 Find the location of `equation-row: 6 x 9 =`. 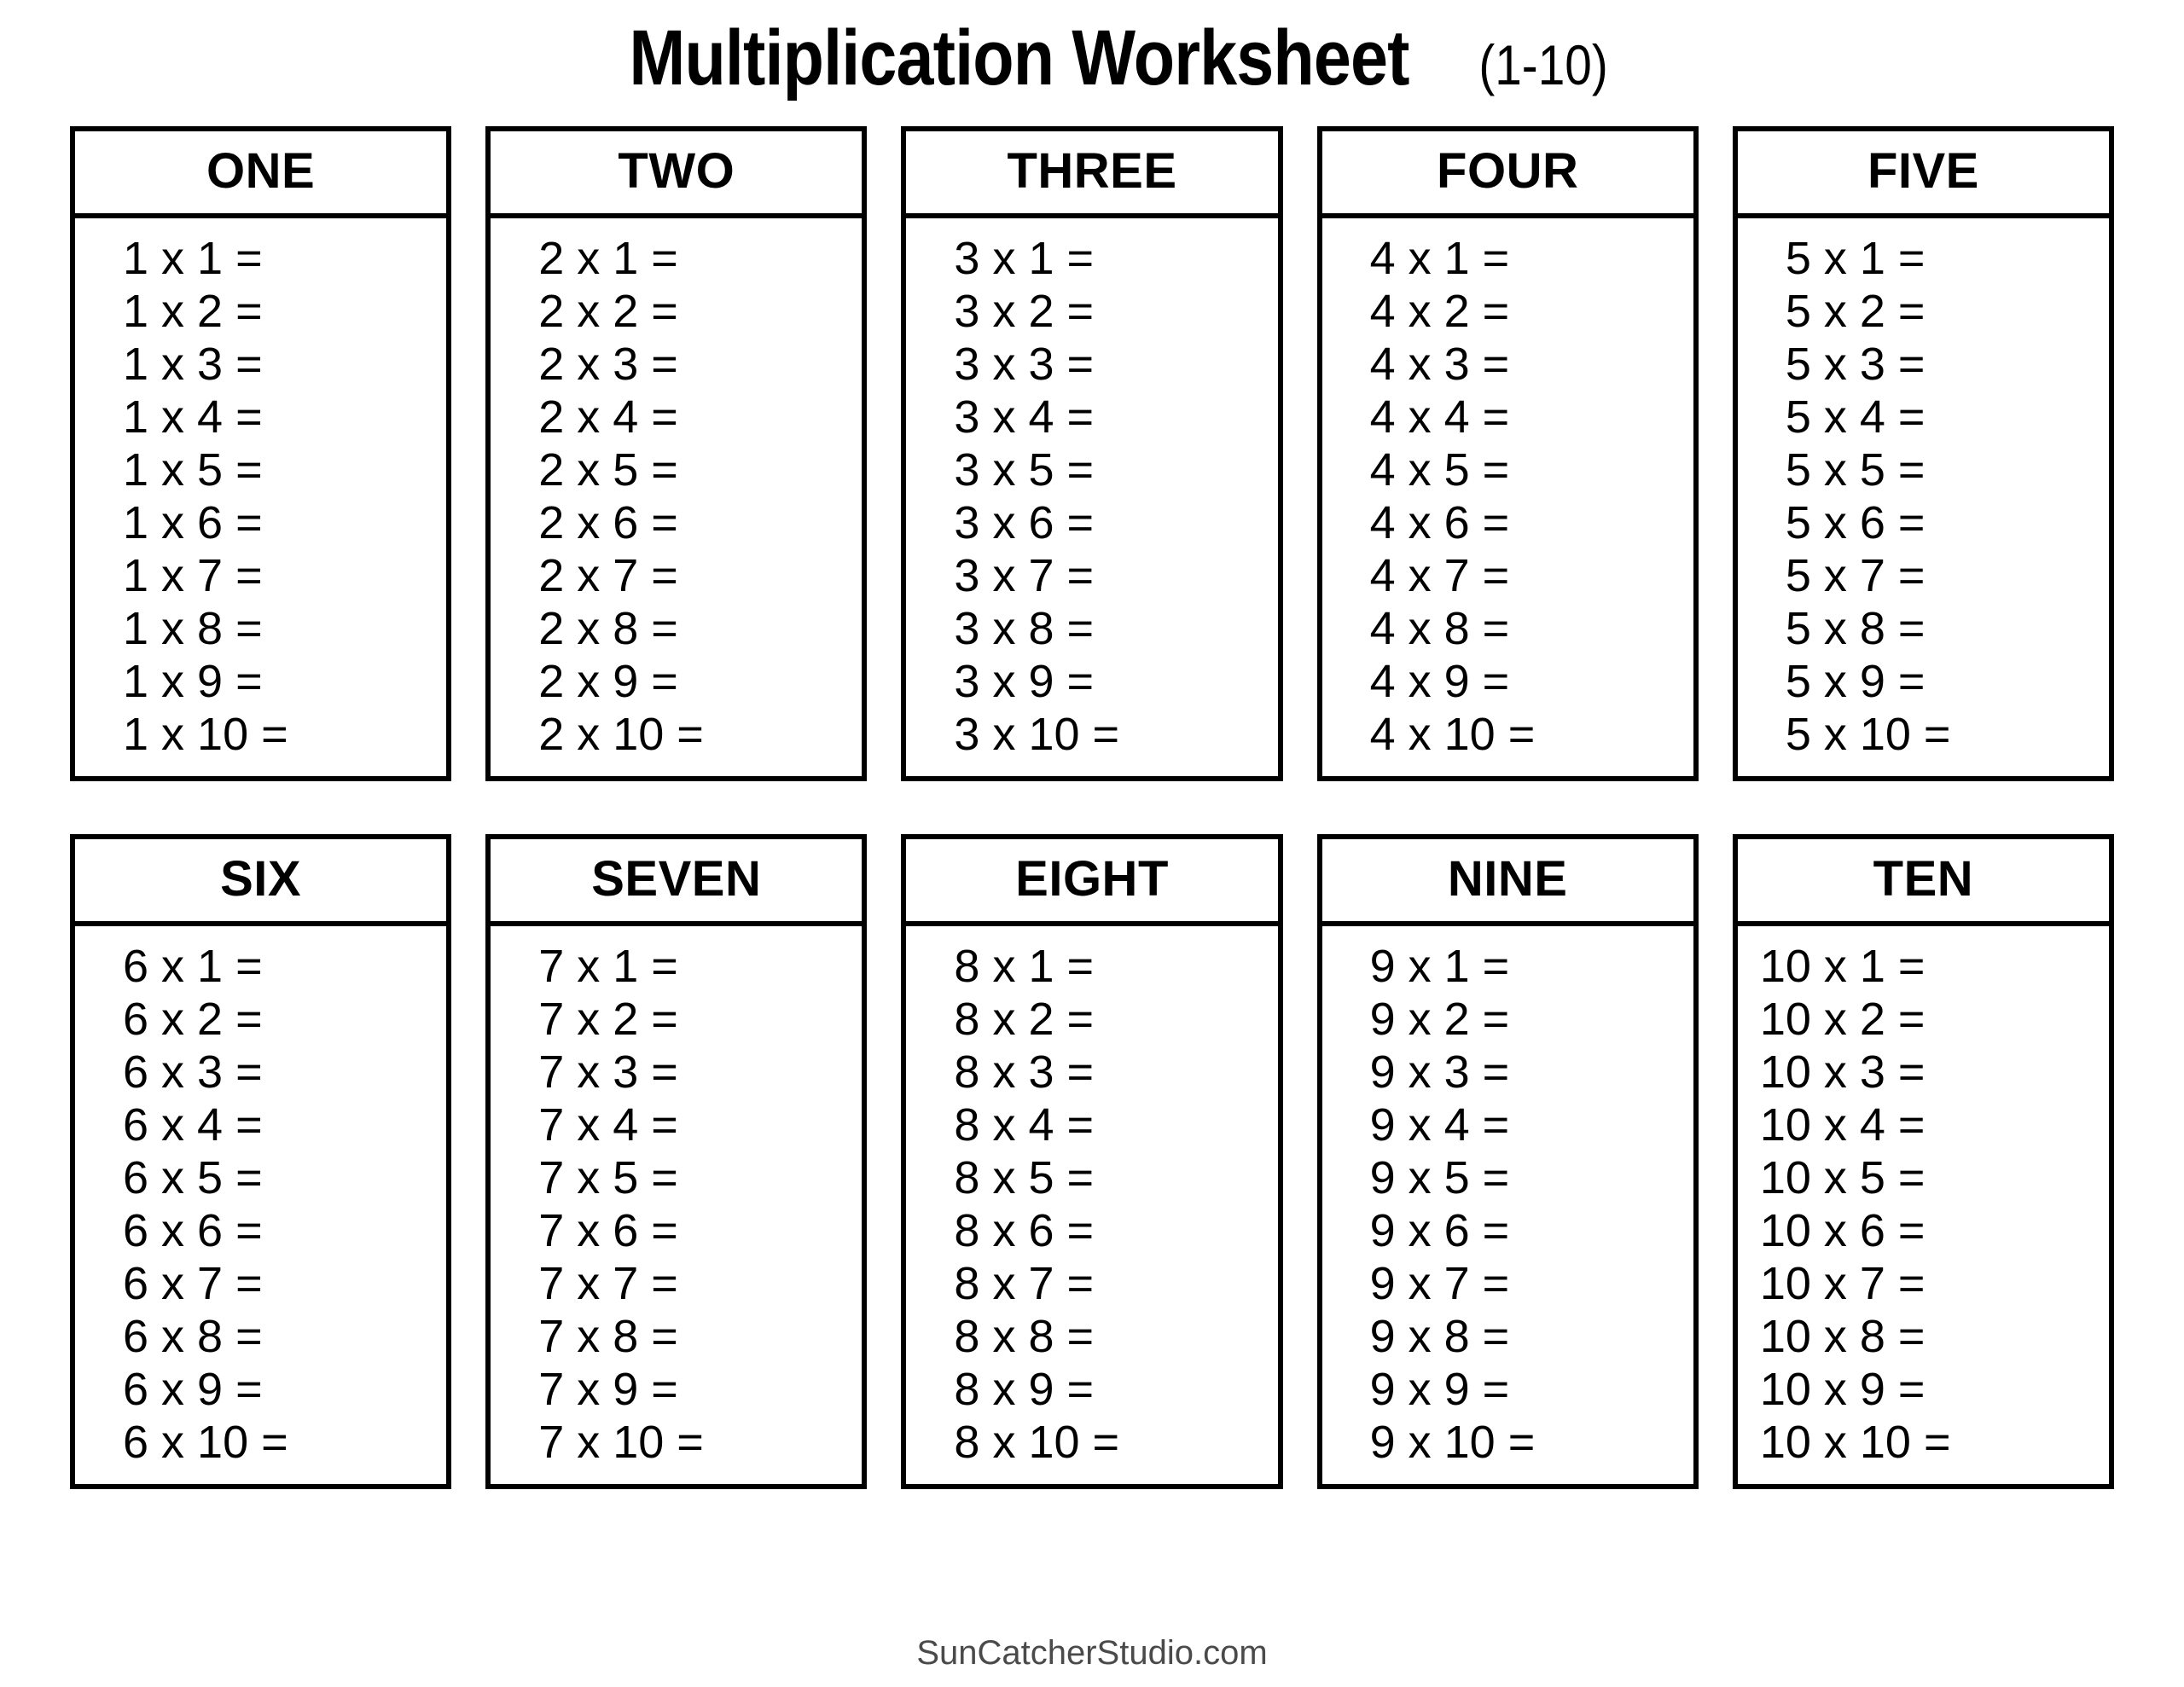

equation-row: 6 x 9 = is located at coordinates (193, 1390).